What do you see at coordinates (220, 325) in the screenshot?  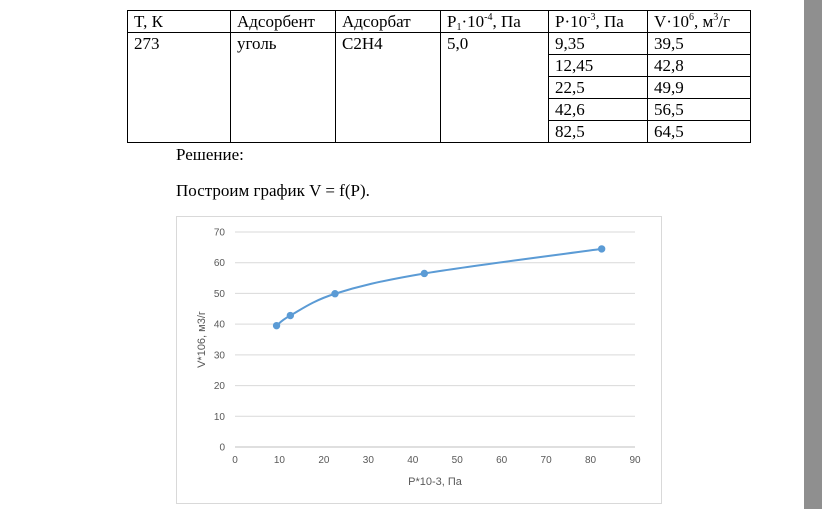 I see `y-tick-label: 40` at bounding box center [220, 325].